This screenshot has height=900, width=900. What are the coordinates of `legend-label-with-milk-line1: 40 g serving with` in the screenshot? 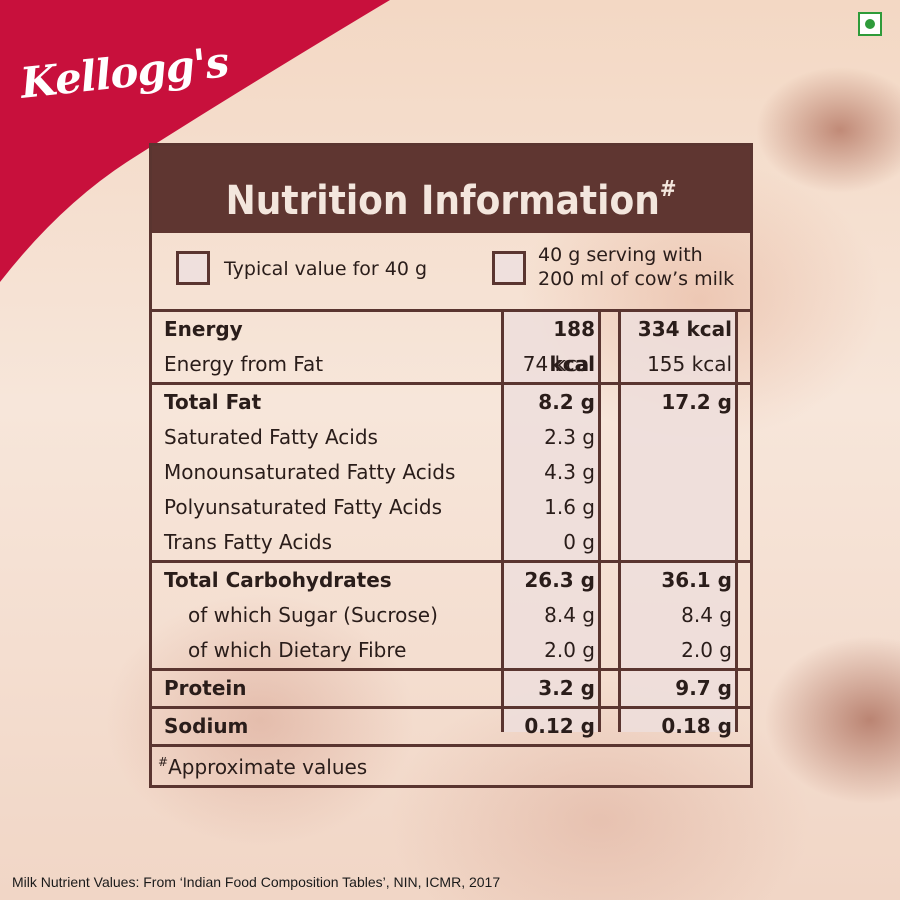 It's located at (620, 255).